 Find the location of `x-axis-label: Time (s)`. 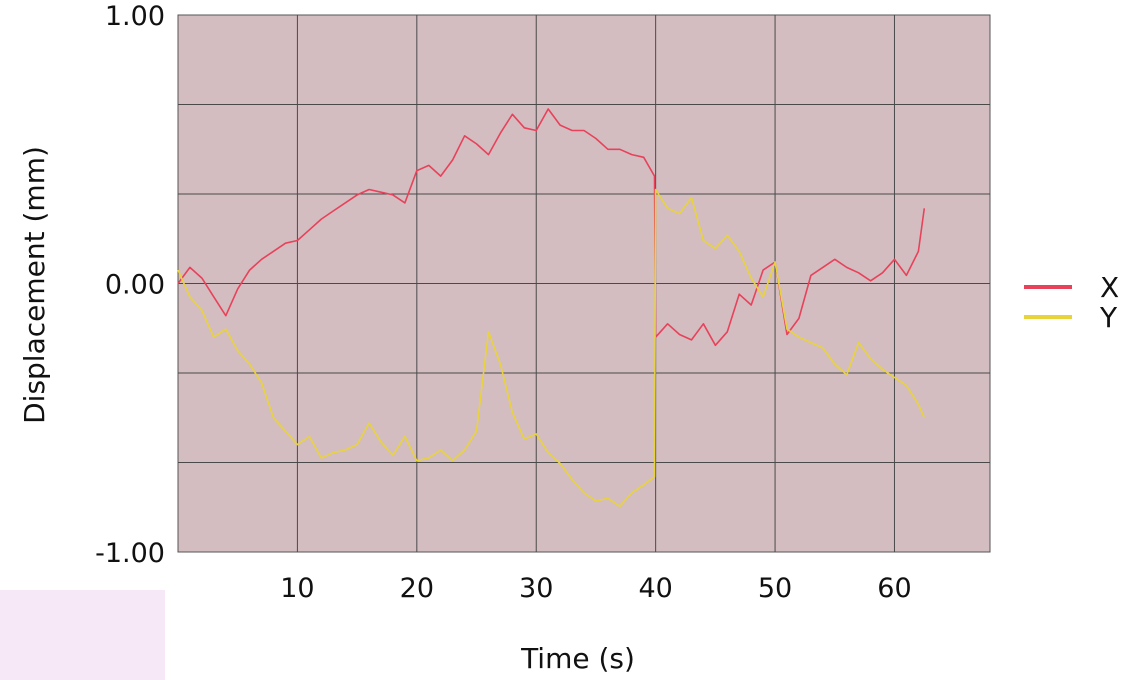

x-axis-label: Time (s) is located at coordinates (577, 658).